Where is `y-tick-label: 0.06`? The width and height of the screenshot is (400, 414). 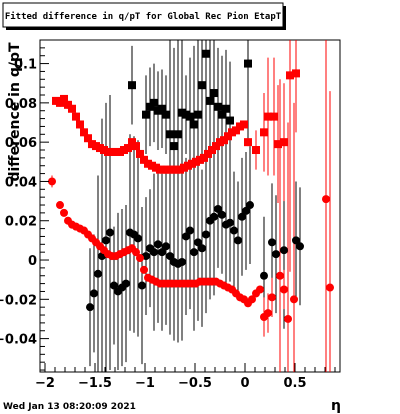 y-tick-label: 0.06 is located at coordinates (21, 143).